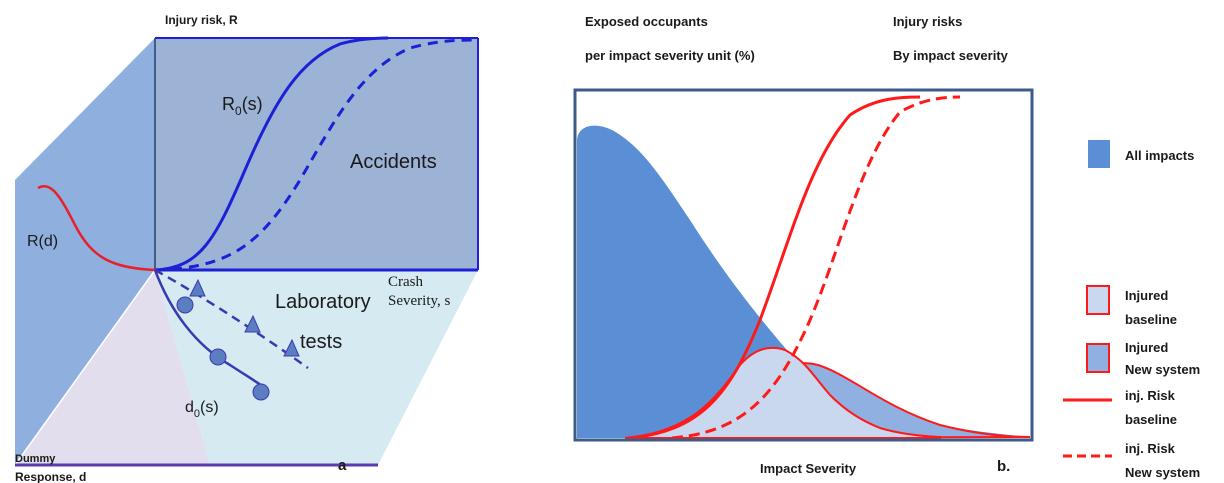  What do you see at coordinates (50, 476) in the screenshot?
I see `response-axis-label-line2: Response, d` at bounding box center [50, 476].